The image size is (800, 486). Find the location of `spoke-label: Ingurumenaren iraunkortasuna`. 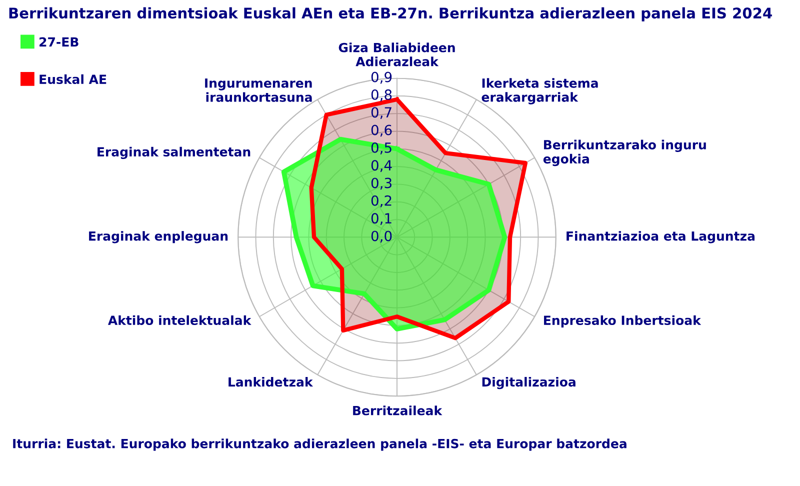

spoke-label: Ingurumenaren iraunkortasuna is located at coordinates (258, 90).